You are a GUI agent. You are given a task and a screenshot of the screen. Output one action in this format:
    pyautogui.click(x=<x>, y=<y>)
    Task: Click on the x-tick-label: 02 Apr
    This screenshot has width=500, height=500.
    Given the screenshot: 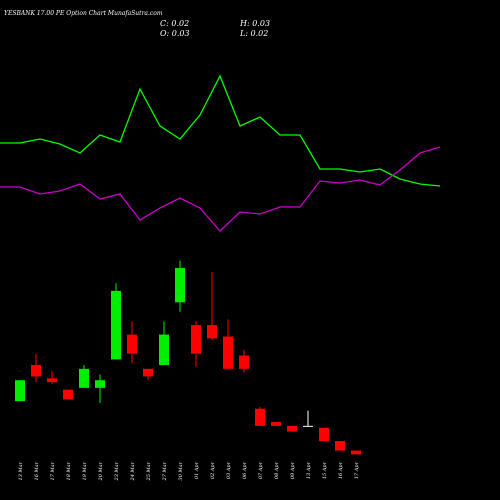 What is the action you would take?
    pyautogui.click(x=213, y=470)
    